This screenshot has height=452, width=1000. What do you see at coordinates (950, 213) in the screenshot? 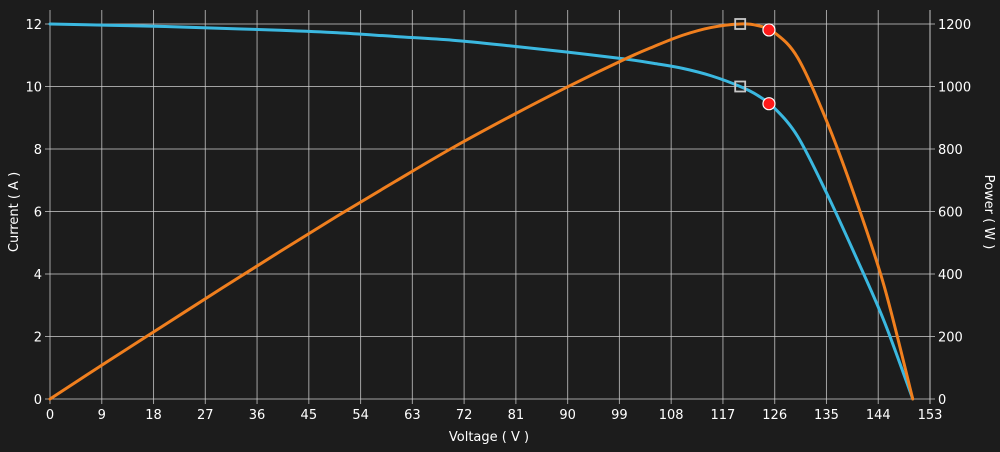
I see `y-right-tick-label: 600` at bounding box center [950, 213].